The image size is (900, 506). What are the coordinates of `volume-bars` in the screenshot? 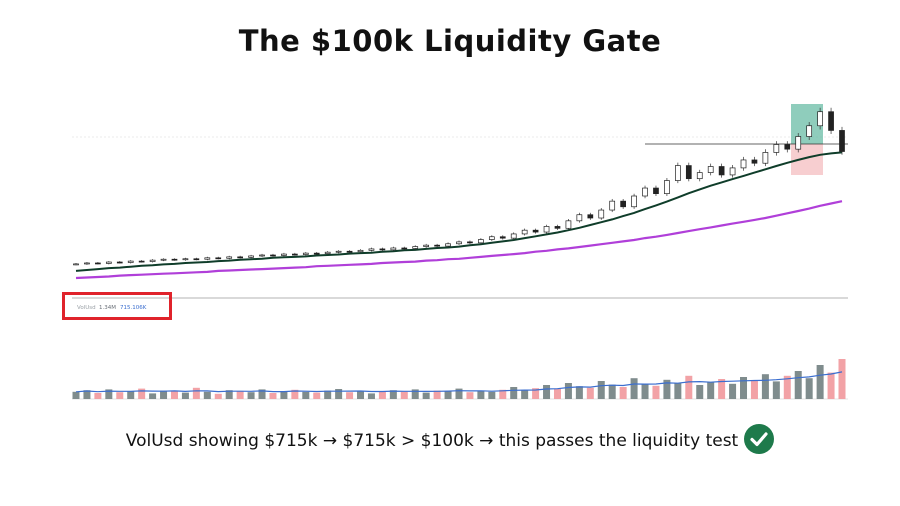 It's located at (459, 379).